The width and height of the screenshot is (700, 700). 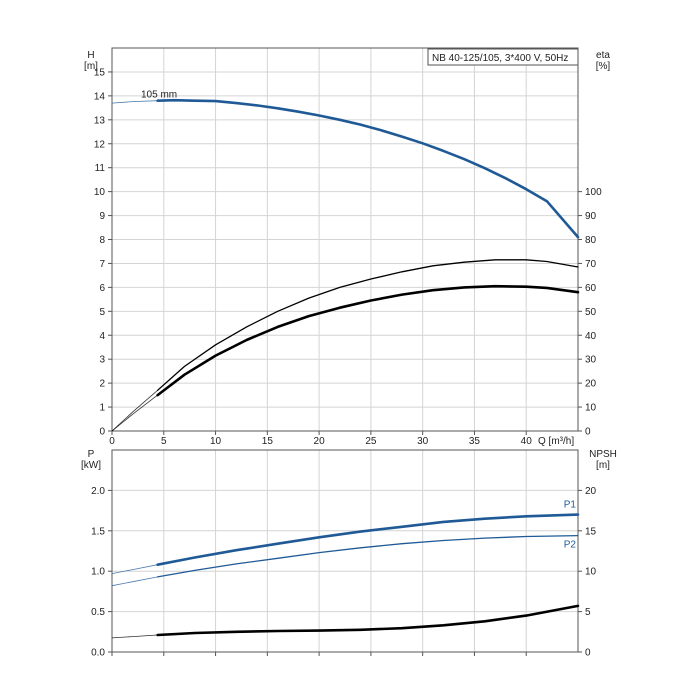 What do you see at coordinates (603, 465) in the screenshot?
I see `right-axis-unit: [m]` at bounding box center [603, 465].